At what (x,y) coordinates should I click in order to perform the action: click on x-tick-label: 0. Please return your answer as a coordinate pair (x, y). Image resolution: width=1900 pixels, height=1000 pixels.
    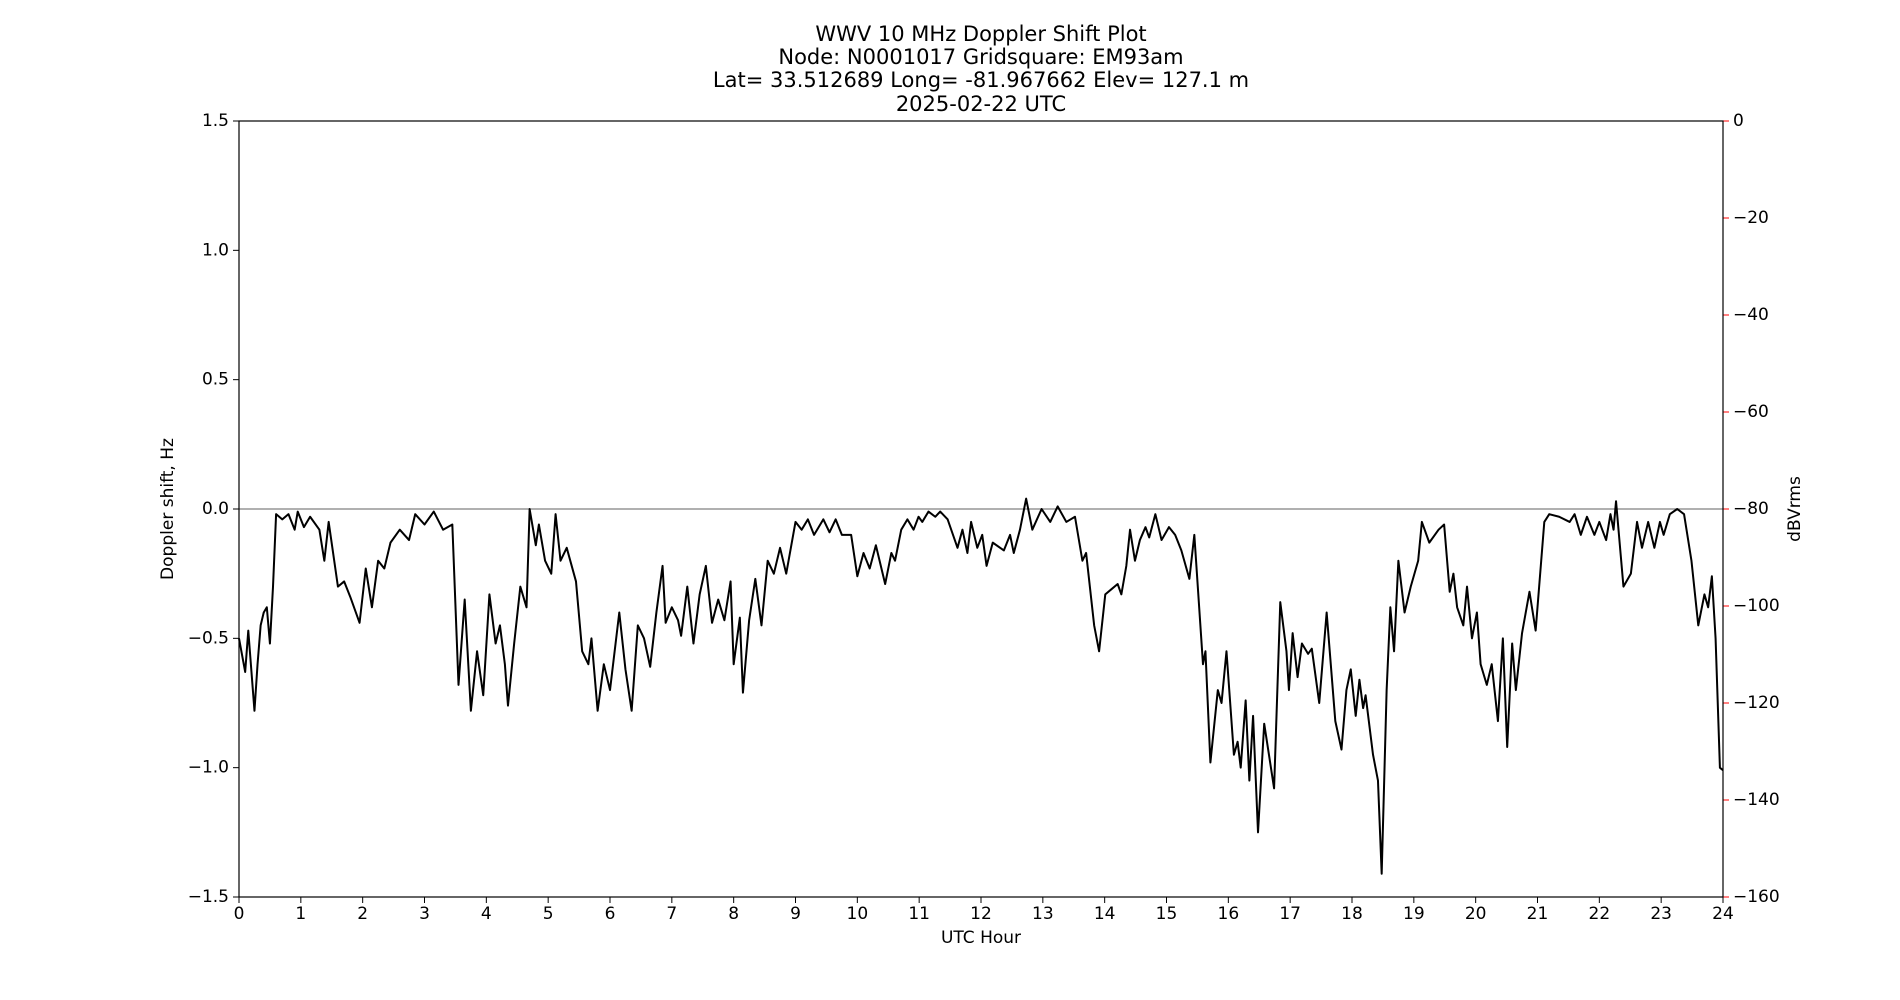
    Looking at the image, I should click on (239, 914).